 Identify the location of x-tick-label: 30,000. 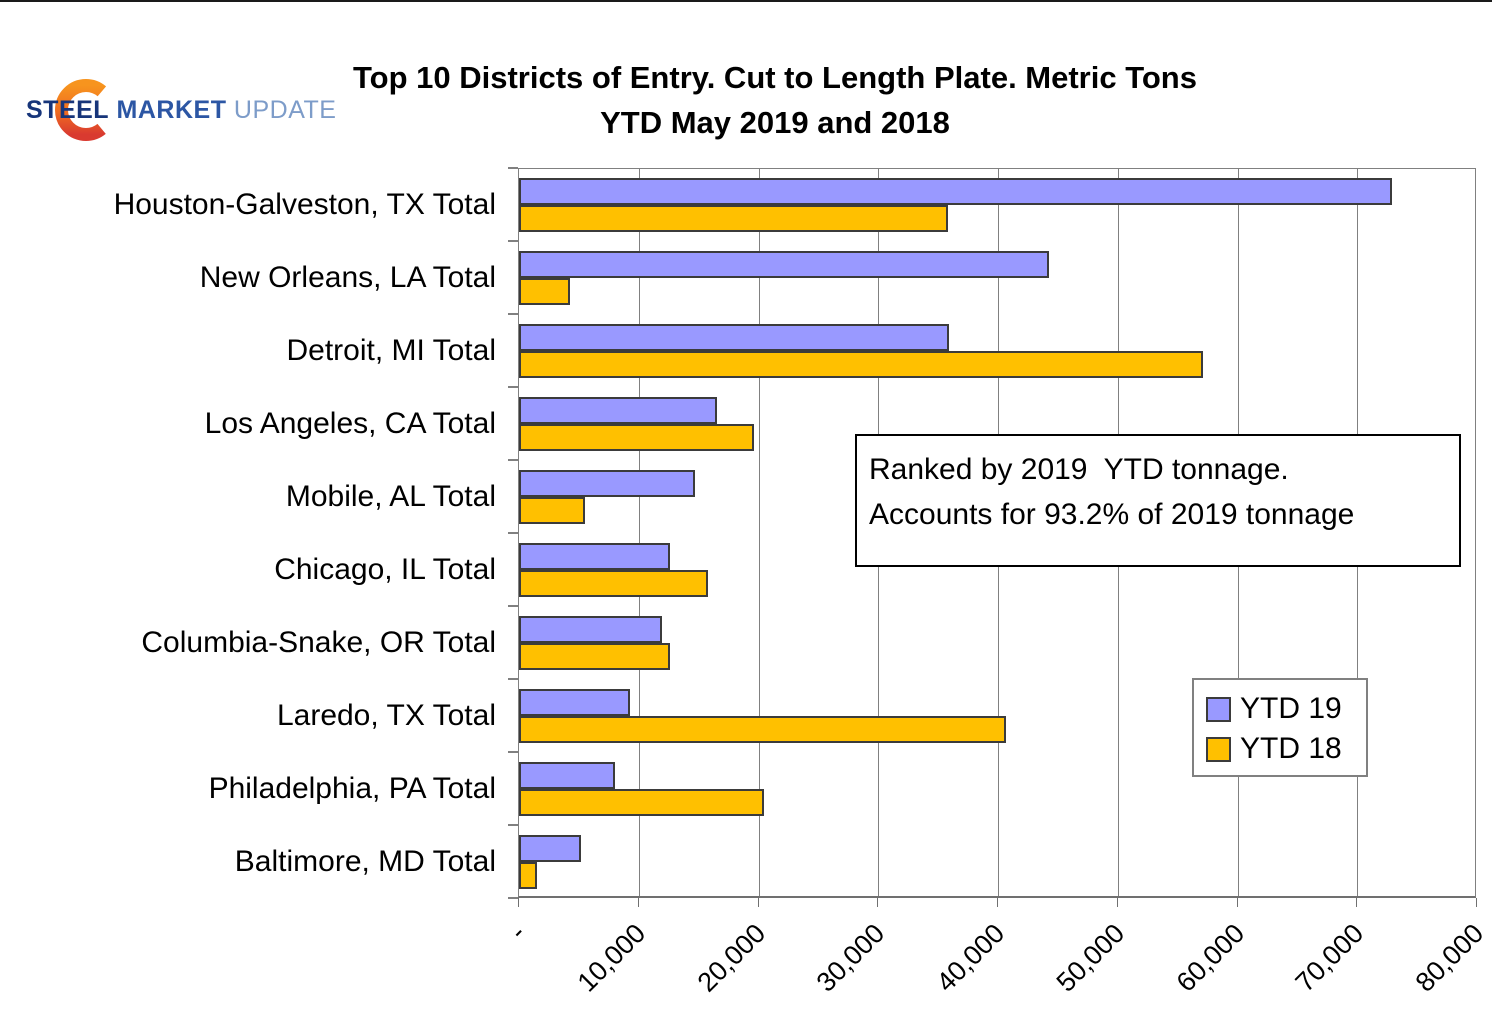
(850, 958).